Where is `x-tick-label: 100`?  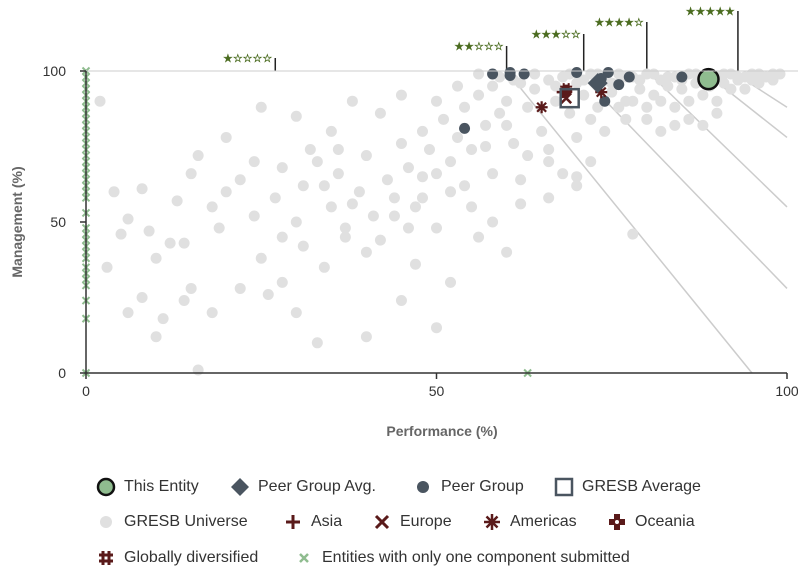
x-tick-label: 100 is located at coordinates (786, 391).